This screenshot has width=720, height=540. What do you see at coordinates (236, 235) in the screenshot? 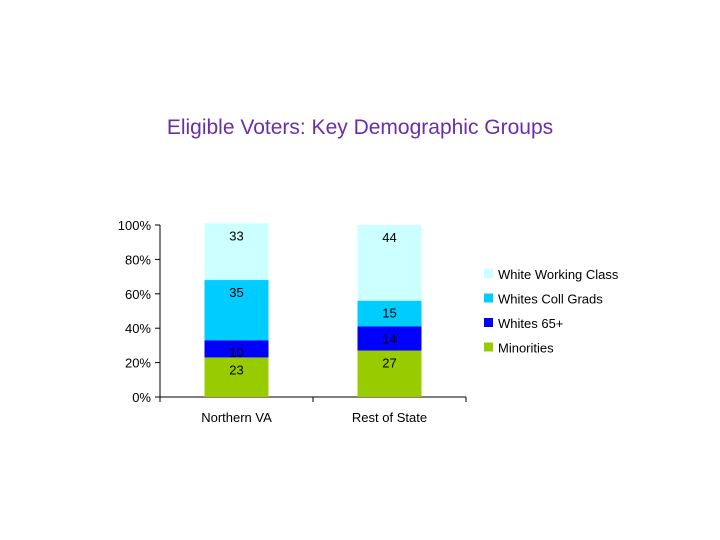
I see `data-label: 33` at bounding box center [236, 235].